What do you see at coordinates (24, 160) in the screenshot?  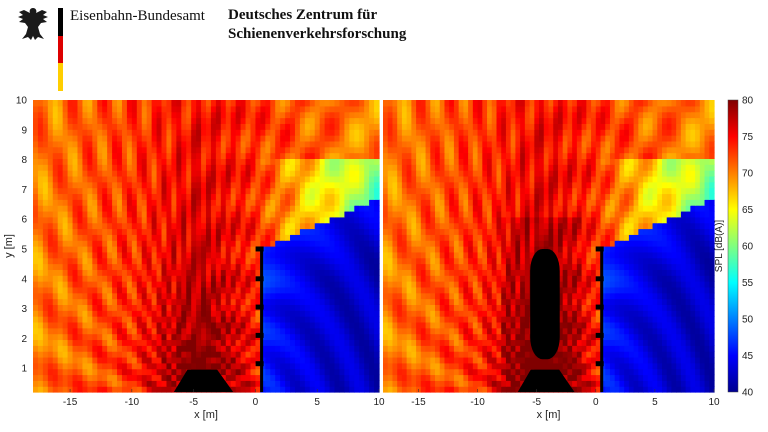 I see `y-tick-label: 8` at bounding box center [24, 160].